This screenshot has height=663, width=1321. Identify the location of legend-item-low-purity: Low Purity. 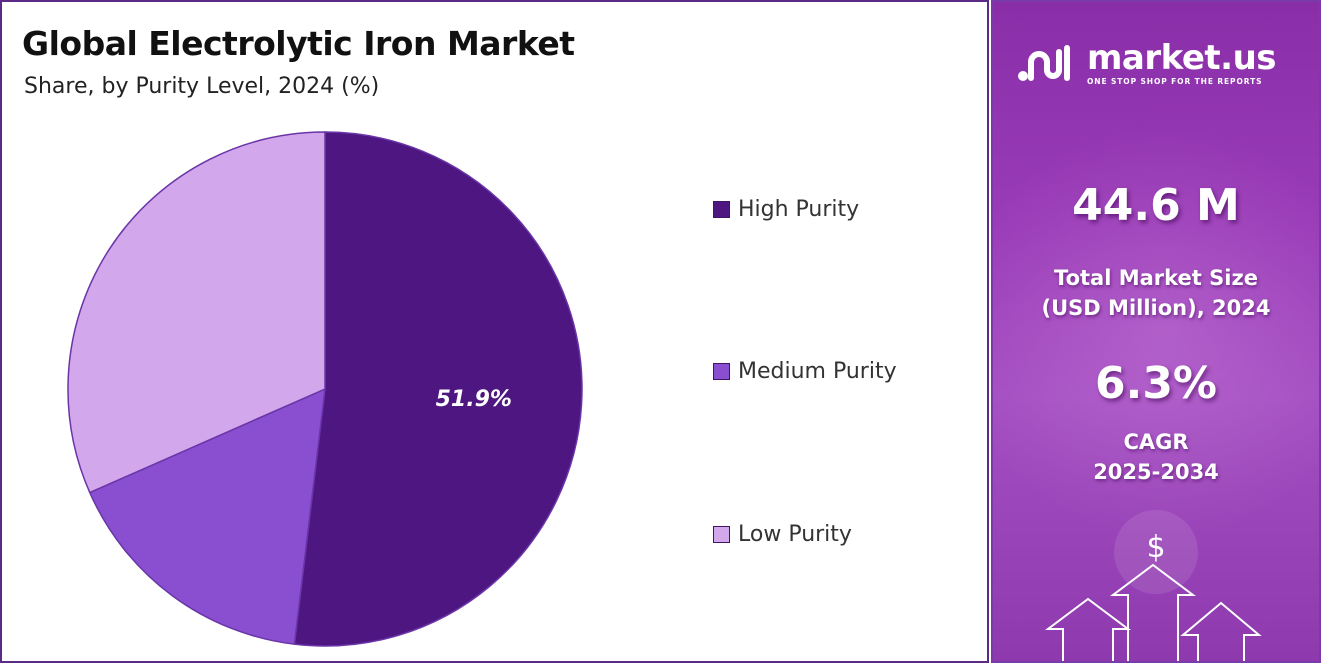
(782, 534).